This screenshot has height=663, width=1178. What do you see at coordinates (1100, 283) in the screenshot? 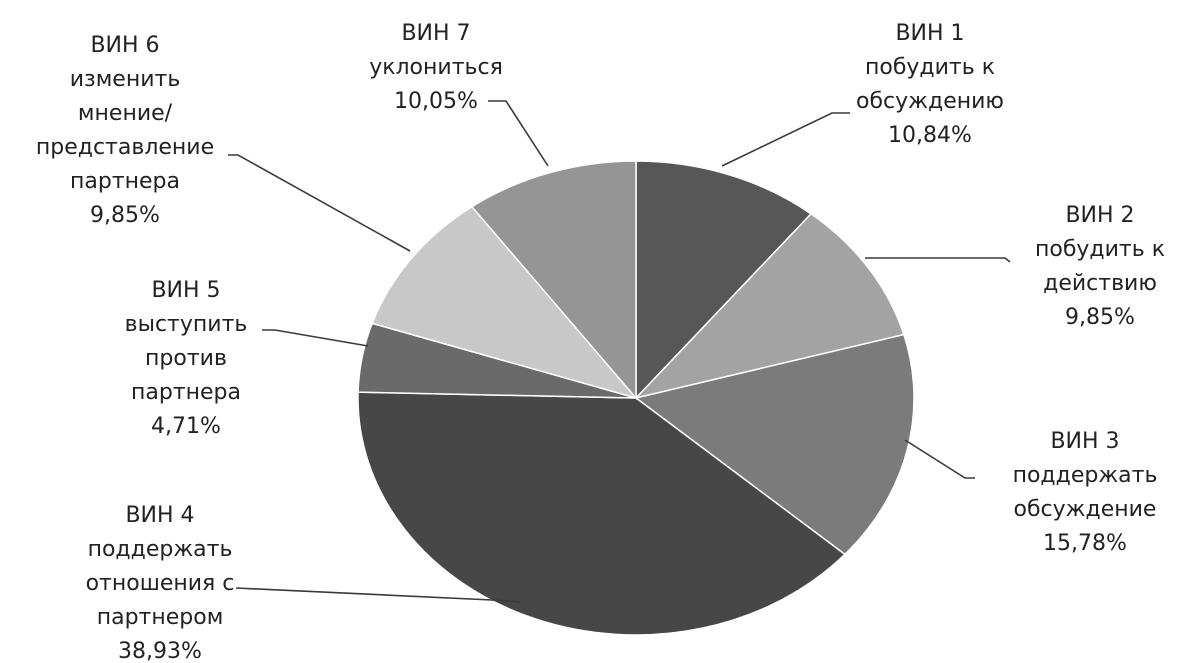
I see `slice-label-line: действию` at bounding box center [1100, 283].